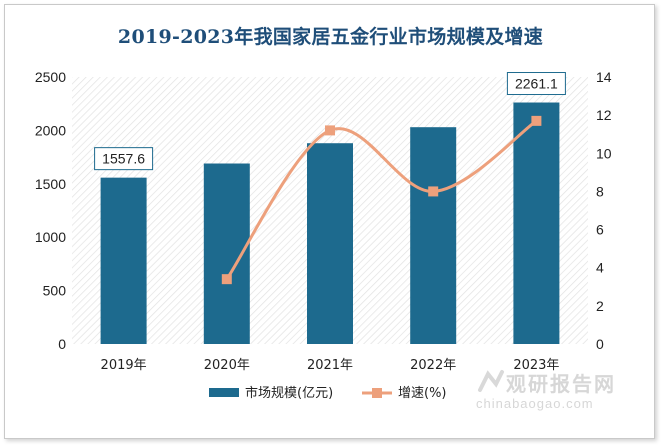 This screenshot has width=661, height=445. Describe the element at coordinates (124, 365) in the screenshot. I see `x-tick-label: 2019年` at that location.